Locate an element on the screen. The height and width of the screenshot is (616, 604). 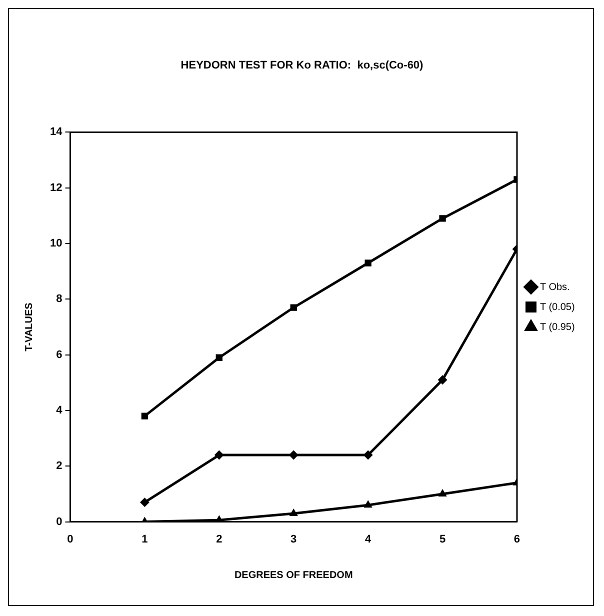
y-tick-label: 6 is located at coordinates (59, 354).